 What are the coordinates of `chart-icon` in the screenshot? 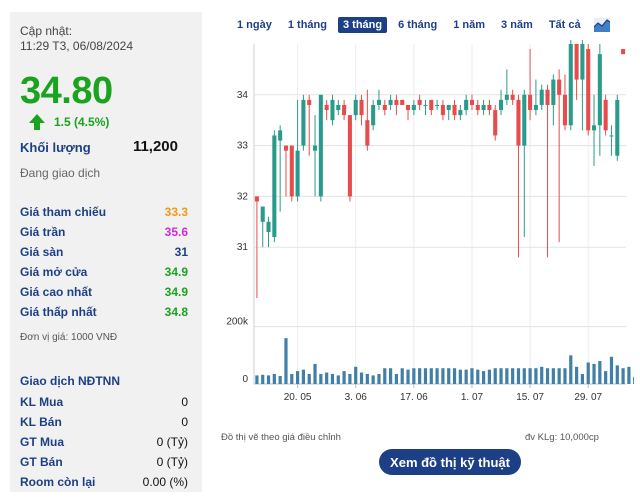 It's located at (601, 25).